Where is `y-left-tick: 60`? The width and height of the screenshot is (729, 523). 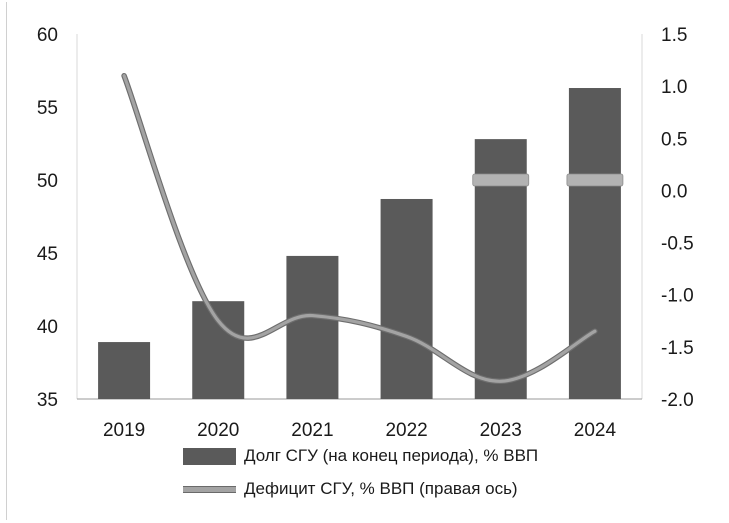
y-left-tick: 60 is located at coordinates (47, 35).